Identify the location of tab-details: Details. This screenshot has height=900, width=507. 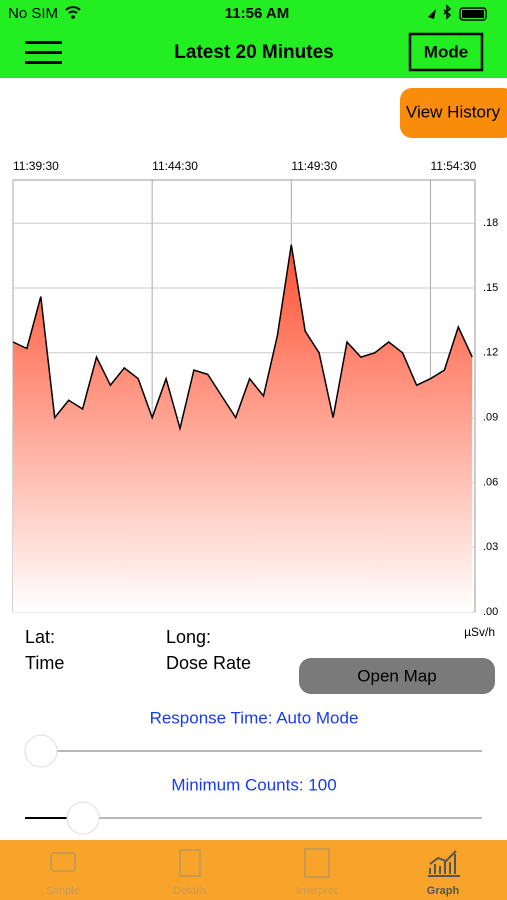
(190, 873).